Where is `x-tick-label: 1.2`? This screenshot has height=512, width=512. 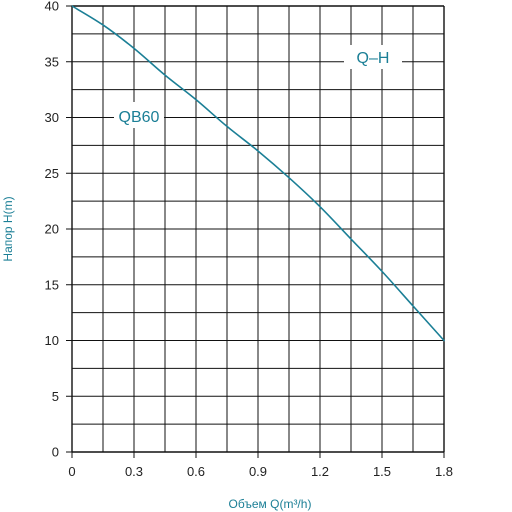 x-tick-label: 1.2 is located at coordinates (320, 471).